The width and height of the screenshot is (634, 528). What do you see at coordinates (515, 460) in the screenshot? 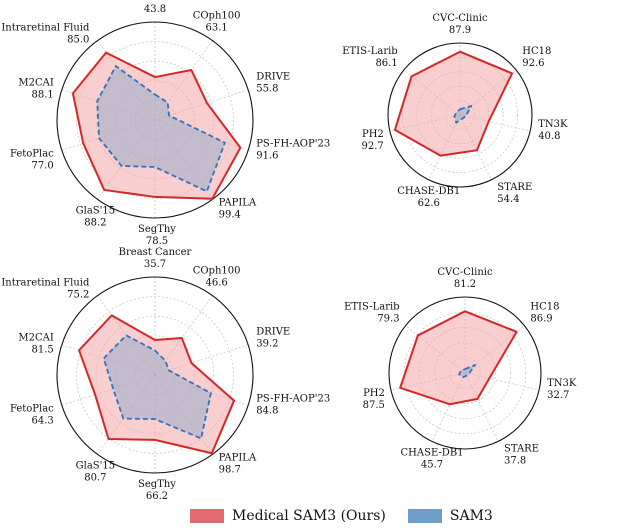
I see `value-label-stare: 37.8` at bounding box center [515, 460].